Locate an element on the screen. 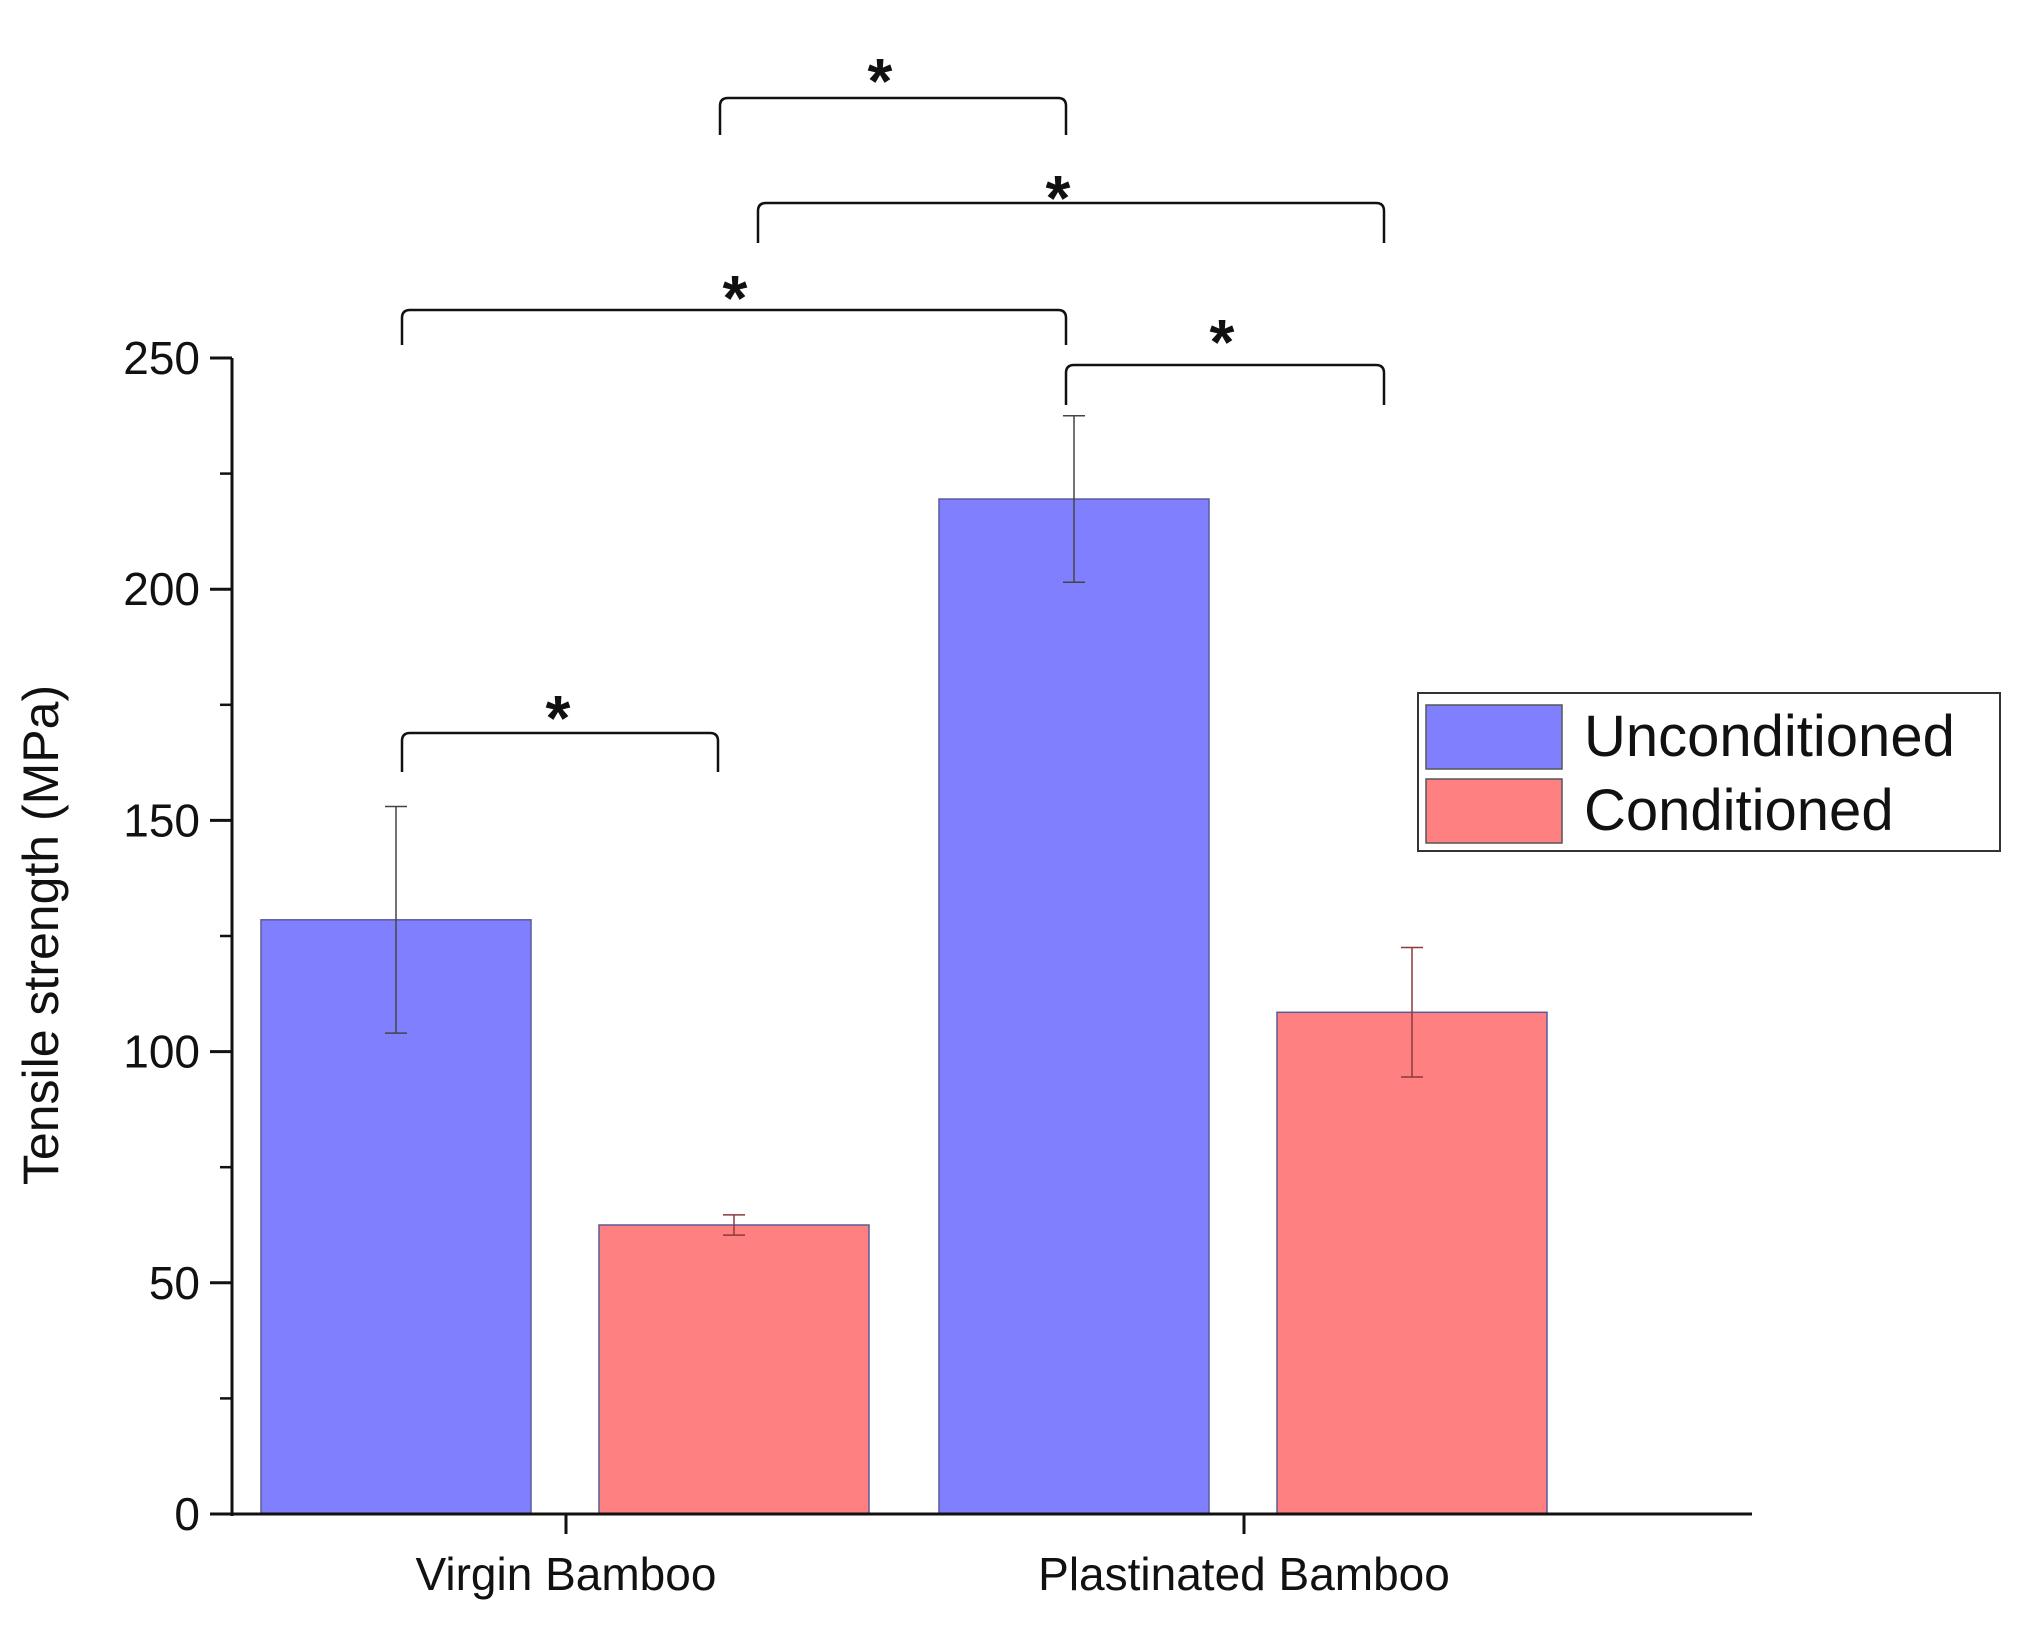  legend-label-1: Conditioned is located at coordinates (1739, 810).